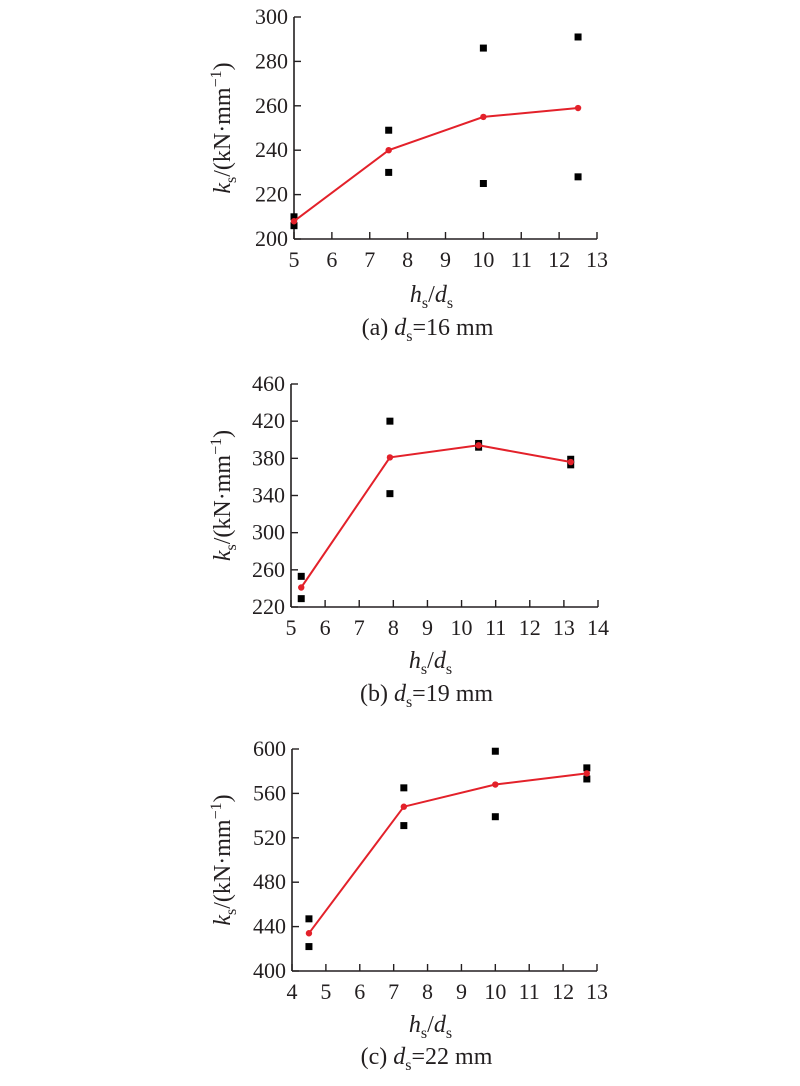 This screenshot has width=800, height=1086. What do you see at coordinates (268, 457) in the screenshot?
I see `y-tick-label: 380` at bounding box center [268, 457].